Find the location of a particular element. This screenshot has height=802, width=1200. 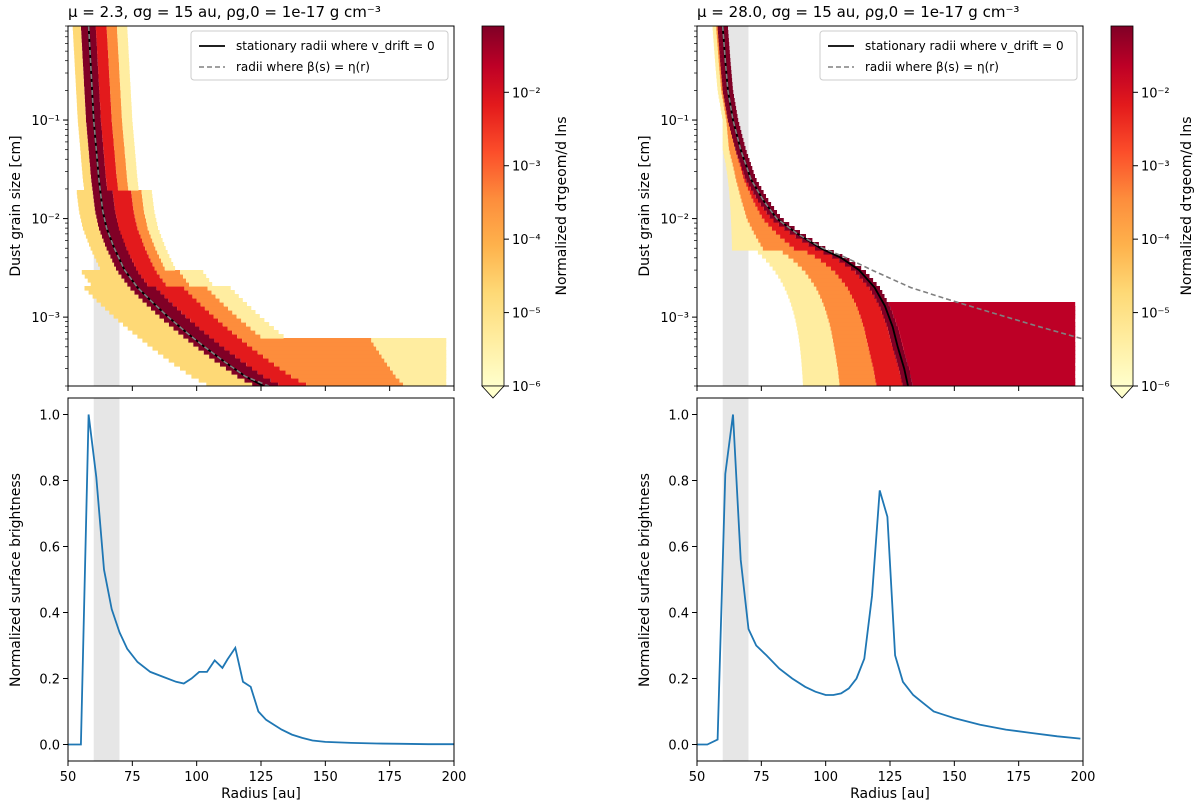

y-axis-label: Normalized surface brightness is located at coordinates (16, 580).